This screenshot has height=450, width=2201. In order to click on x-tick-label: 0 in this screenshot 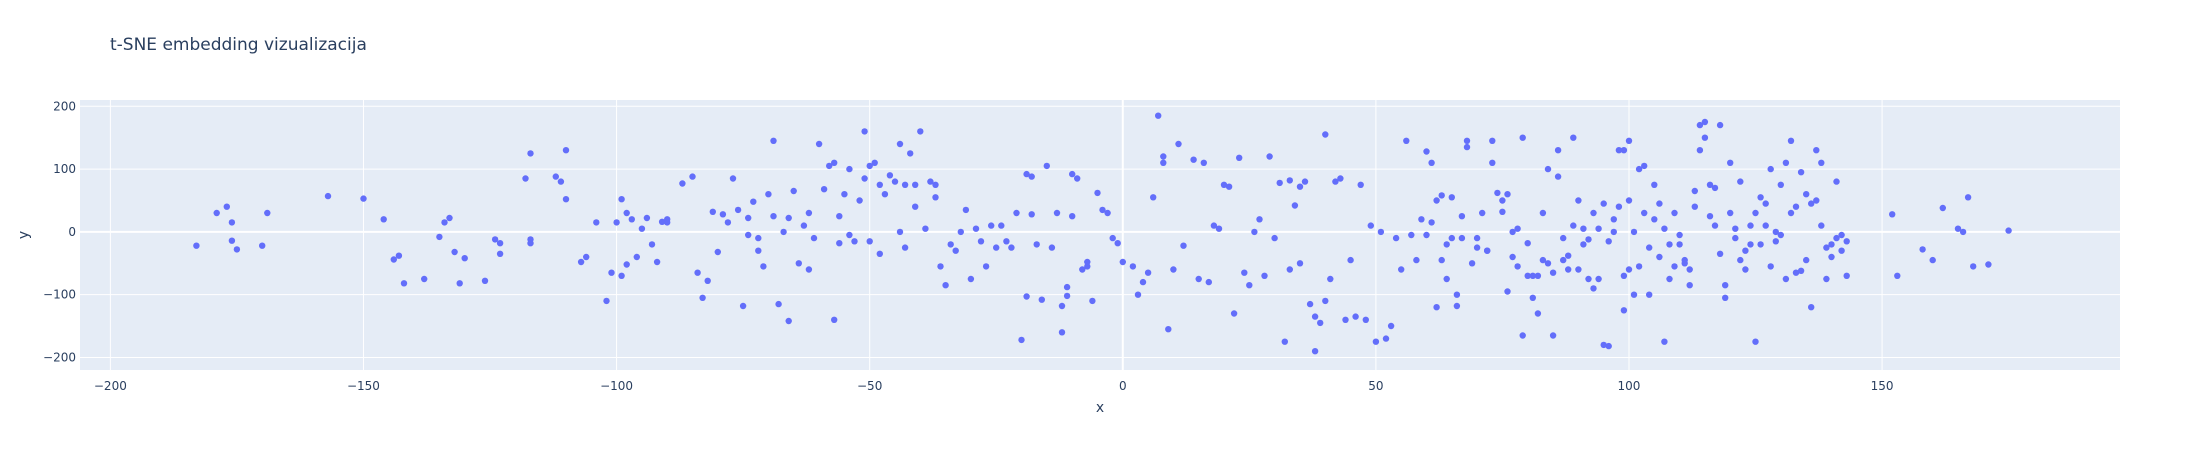, I will do `click(1123, 386)`.